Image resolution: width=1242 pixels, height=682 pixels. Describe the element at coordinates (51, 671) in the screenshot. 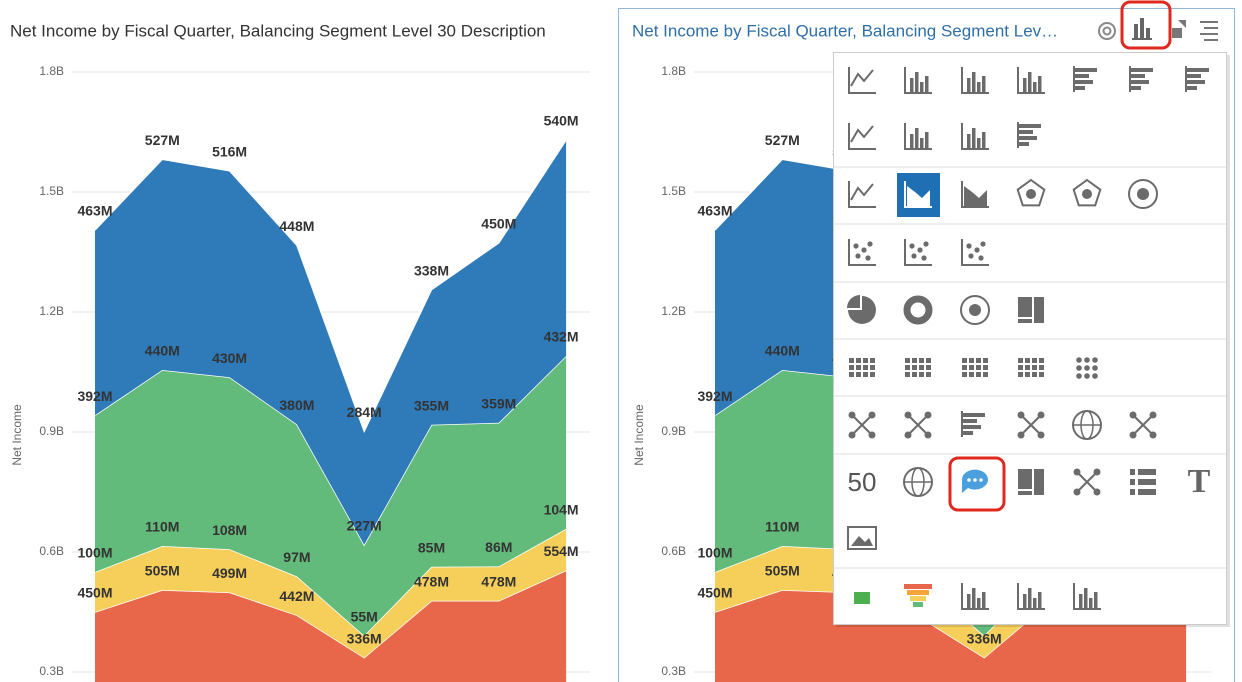

I see `y-tick-label: 0.3B` at that location.